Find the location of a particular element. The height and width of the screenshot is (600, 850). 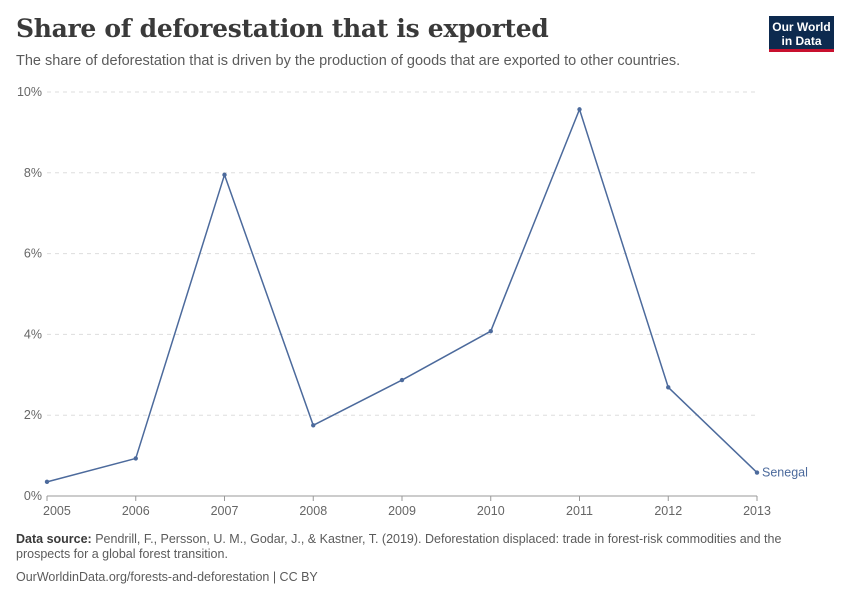

source-label: Data source: is located at coordinates (54, 539).